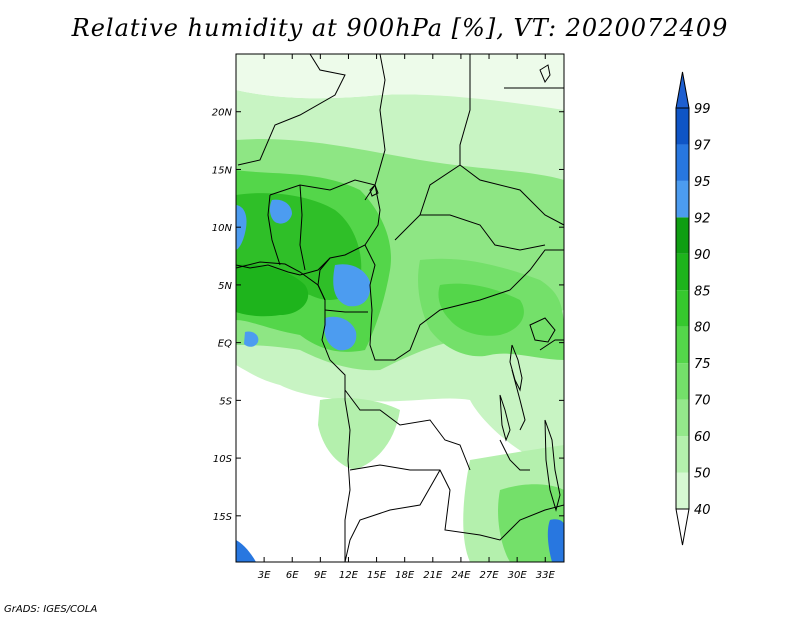 The image size is (800, 618). I want to click on colorbar-label: 70, so click(702, 401).